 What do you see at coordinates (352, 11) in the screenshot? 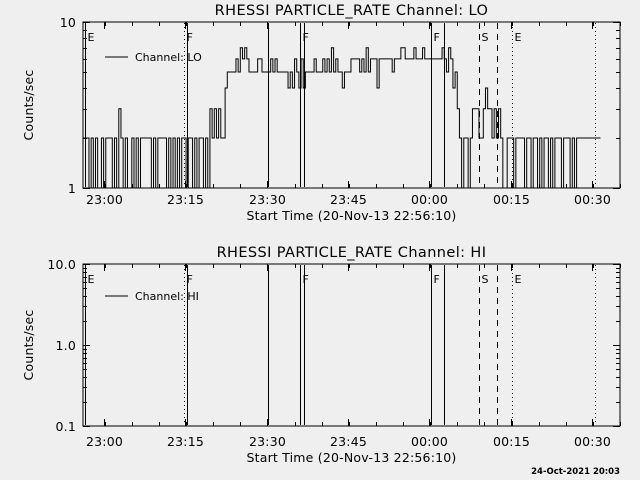
I see `panel-title-top: RHESSI PARTICLE_RATE Channel: LO` at bounding box center [352, 11].